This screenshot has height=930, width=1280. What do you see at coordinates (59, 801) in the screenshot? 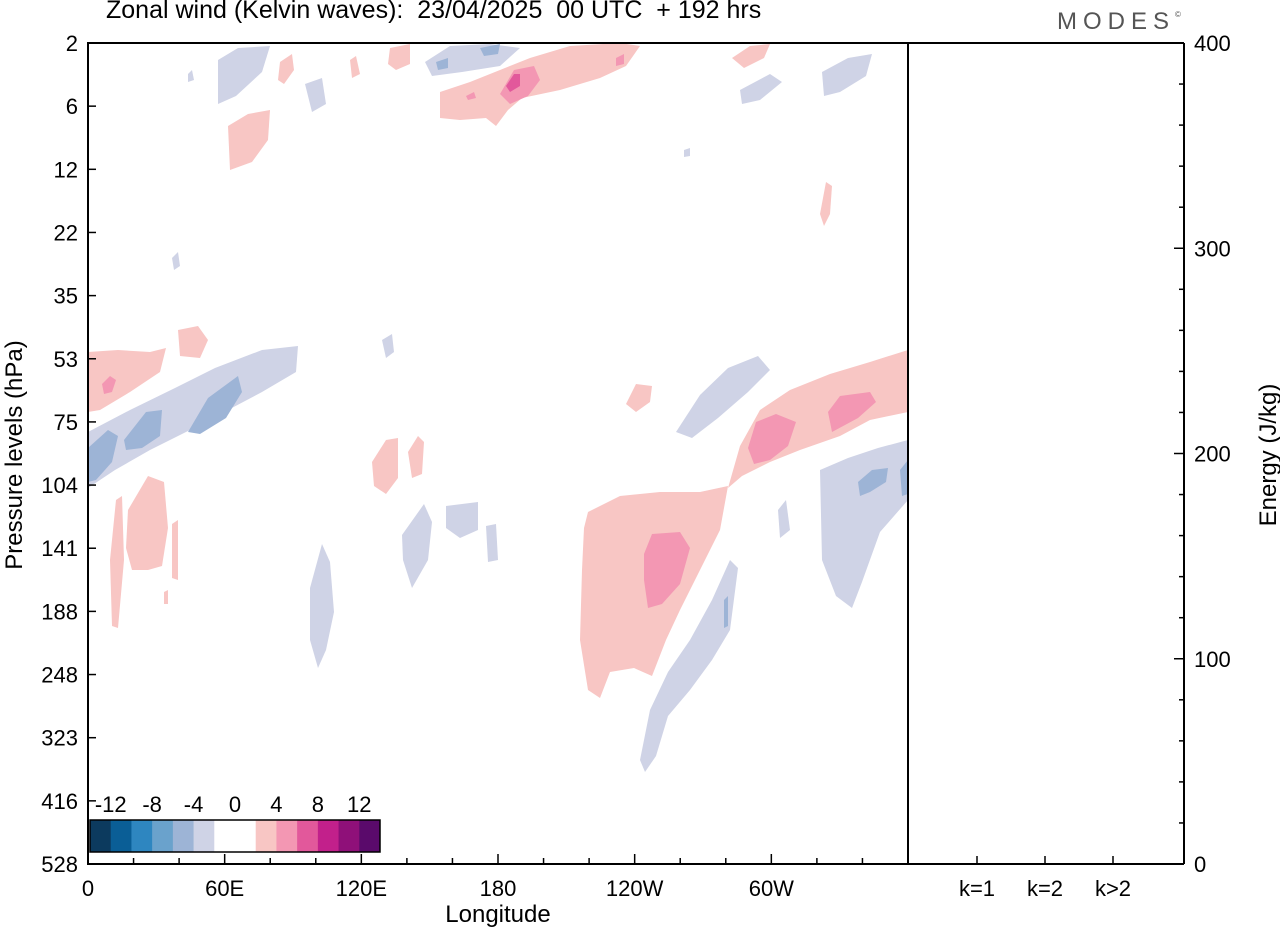
I see `y-tick-label: 416` at bounding box center [59, 801].